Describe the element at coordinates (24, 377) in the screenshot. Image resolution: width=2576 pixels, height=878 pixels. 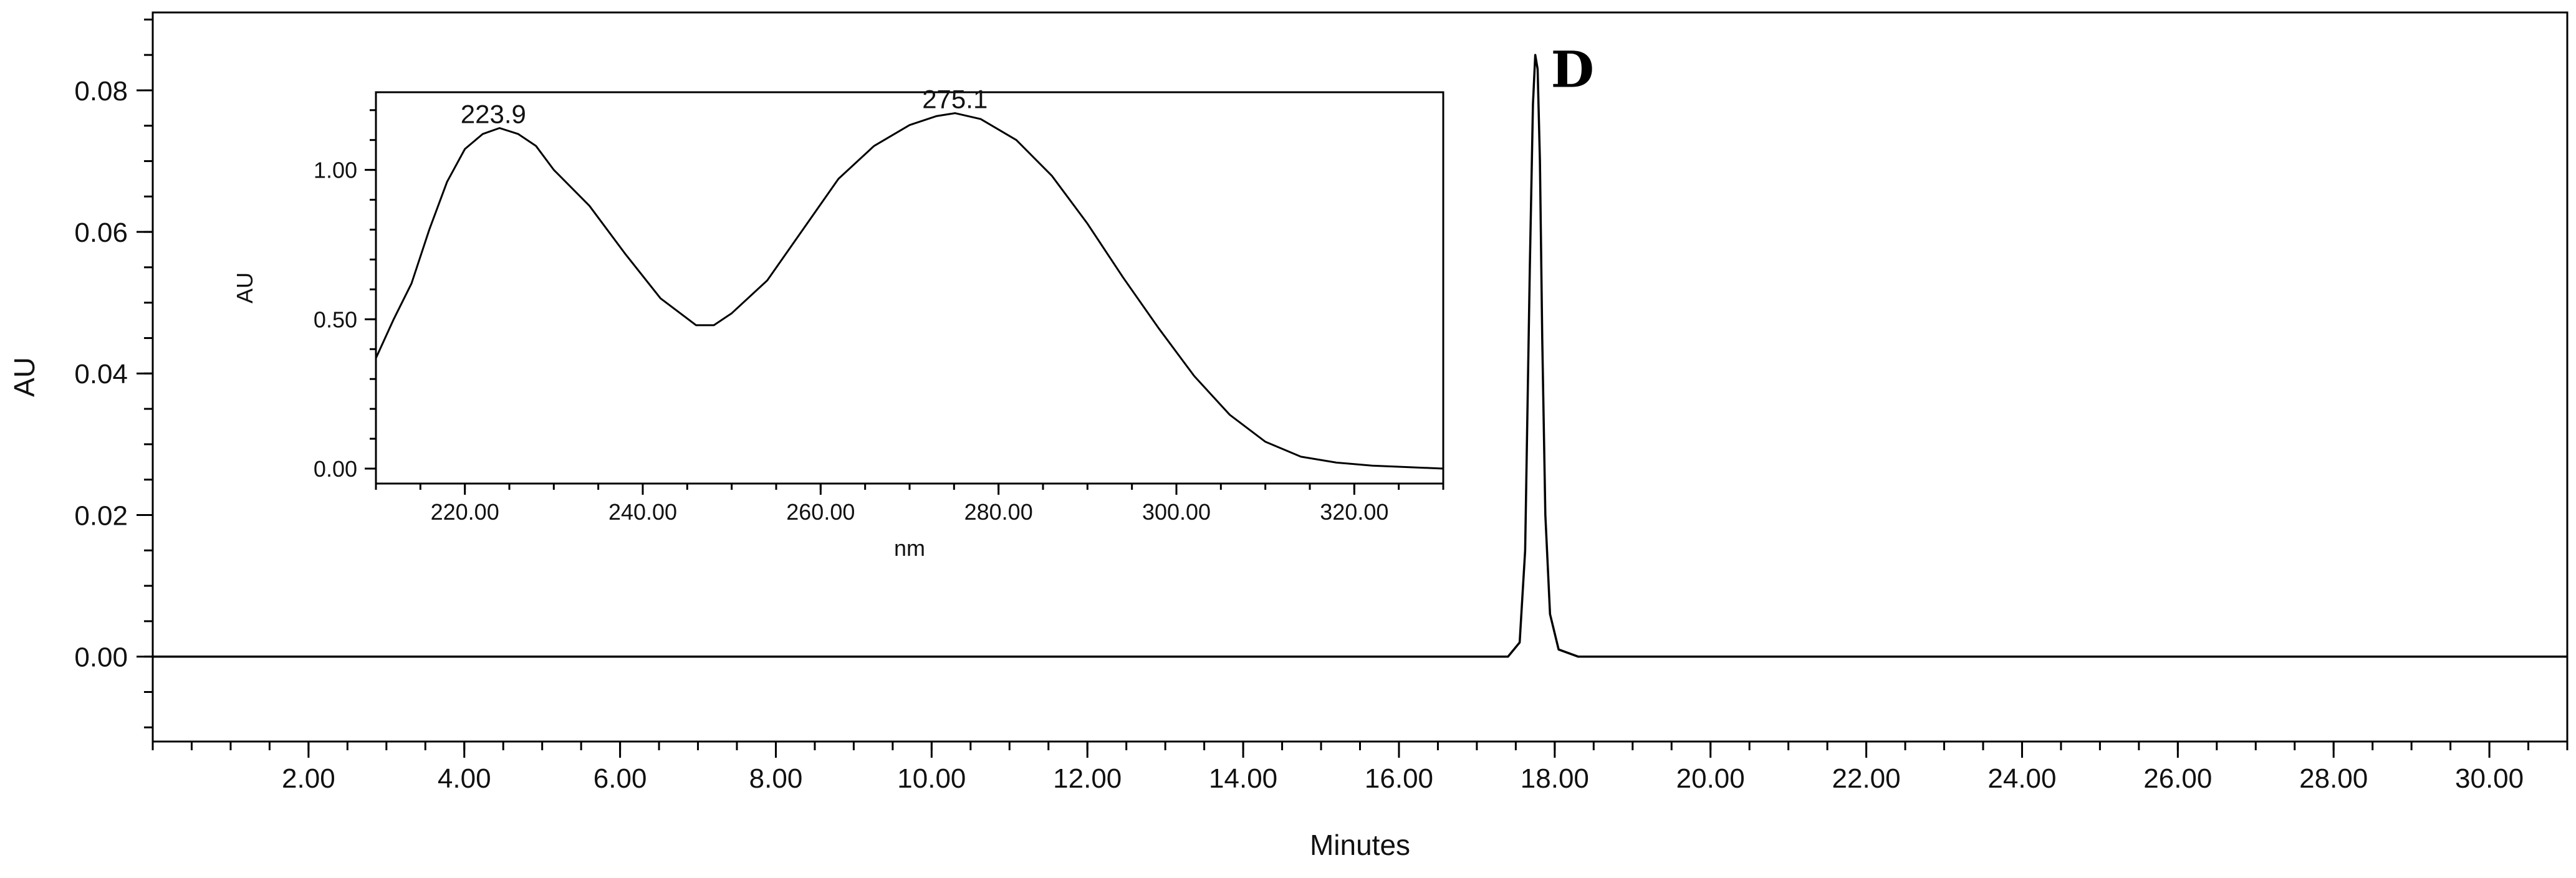
I see `main-y-axis-title: AU` at that location.